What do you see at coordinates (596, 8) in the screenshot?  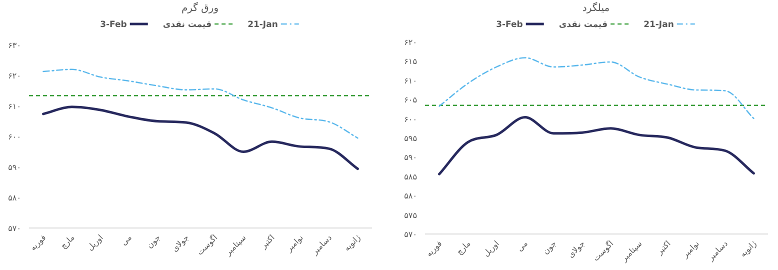 I see `chart-title: میلگرد` at bounding box center [596, 8].